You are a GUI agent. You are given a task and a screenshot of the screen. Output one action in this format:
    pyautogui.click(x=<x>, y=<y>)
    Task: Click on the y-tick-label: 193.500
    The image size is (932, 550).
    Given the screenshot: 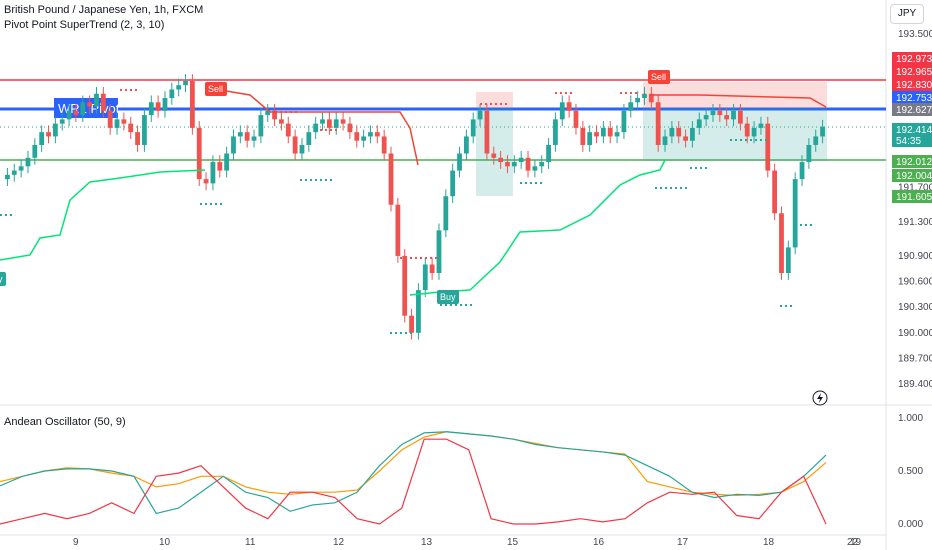 What is the action you would take?
    pyautogui.click(x=915, y=34)
    